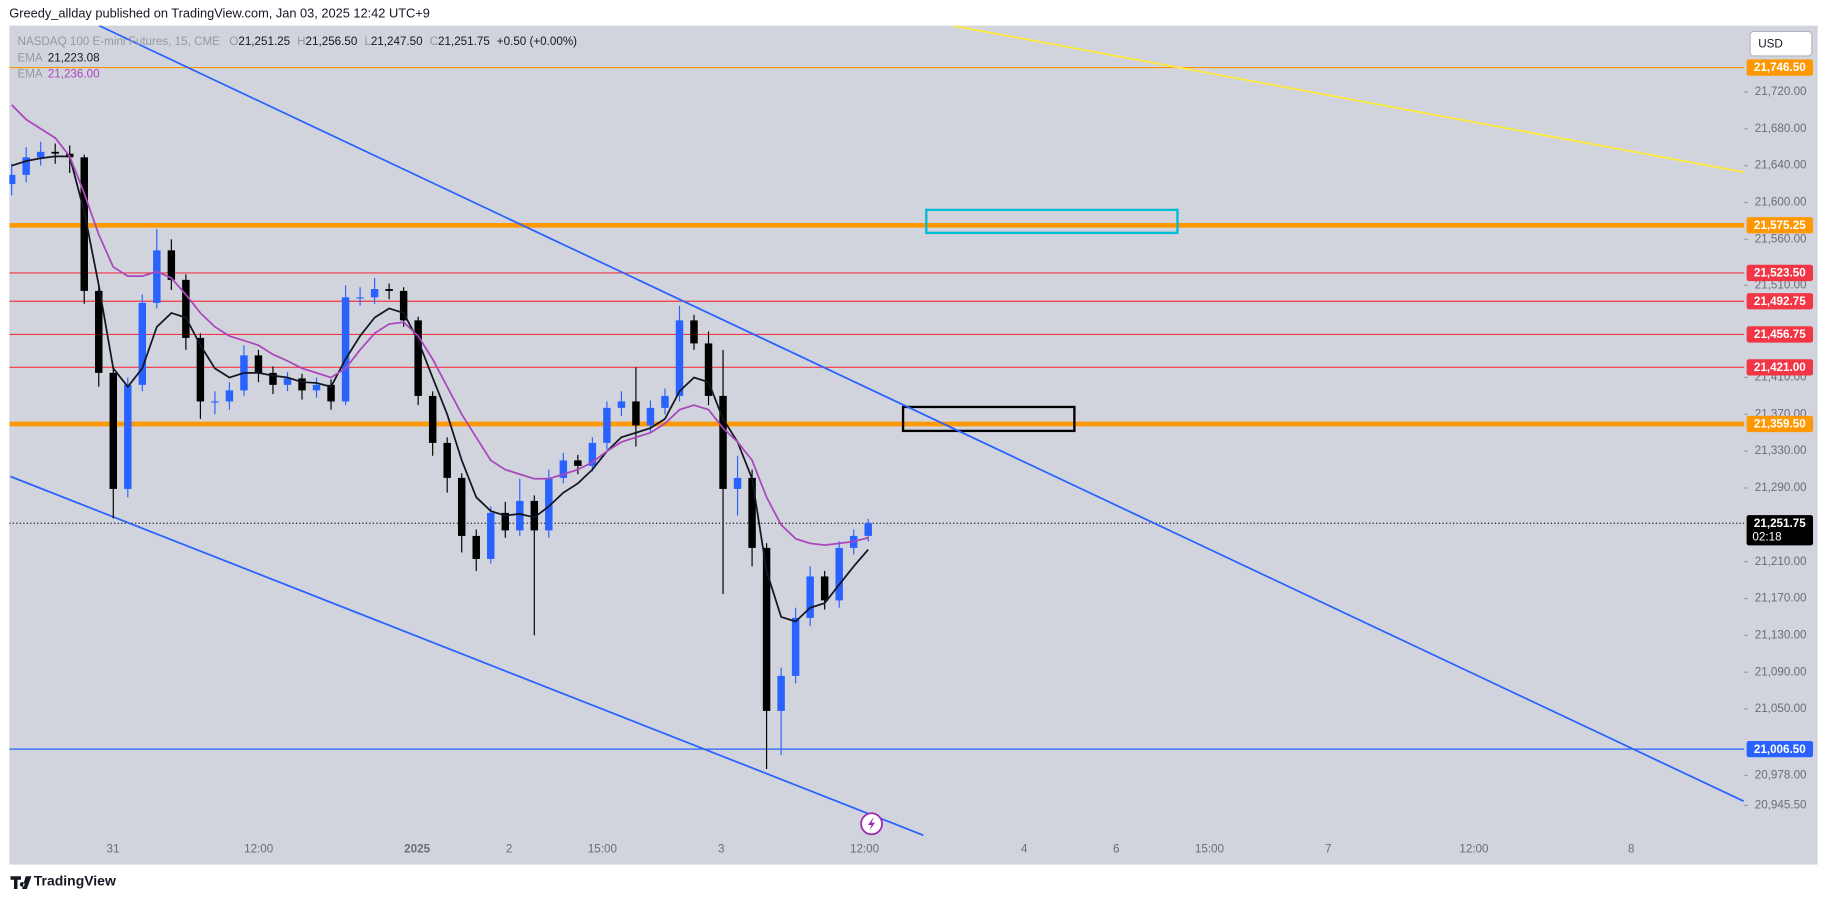 The width and height of the screenshot is (1827, 900). I want to click on currency-button, so click(1781, 43).